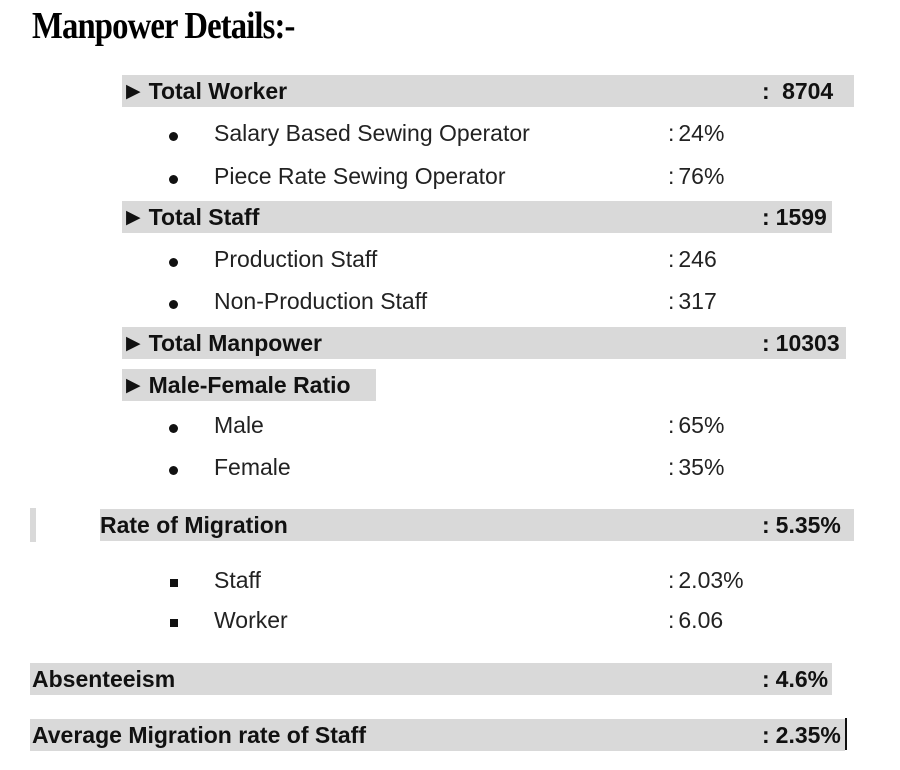 The width and height of the screenshot is (900, 770). What do you see at coordinates (450, 622) in the screenshot?
I see `list-item: Worker :6.06` at bounding box center [450, 622].